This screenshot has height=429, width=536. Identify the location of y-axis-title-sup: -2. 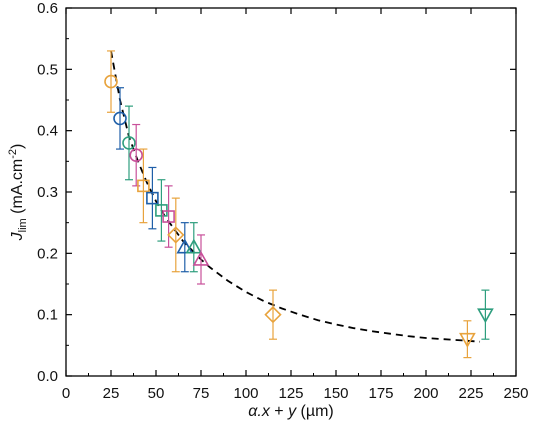
(13, 154).